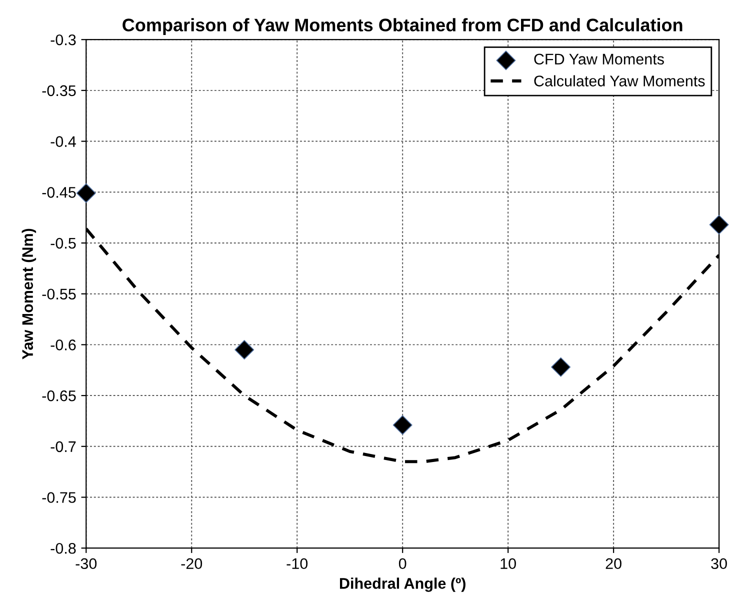 The image size is (749, 609). I want to click on x-tick-label: 20, so click(614, 564).